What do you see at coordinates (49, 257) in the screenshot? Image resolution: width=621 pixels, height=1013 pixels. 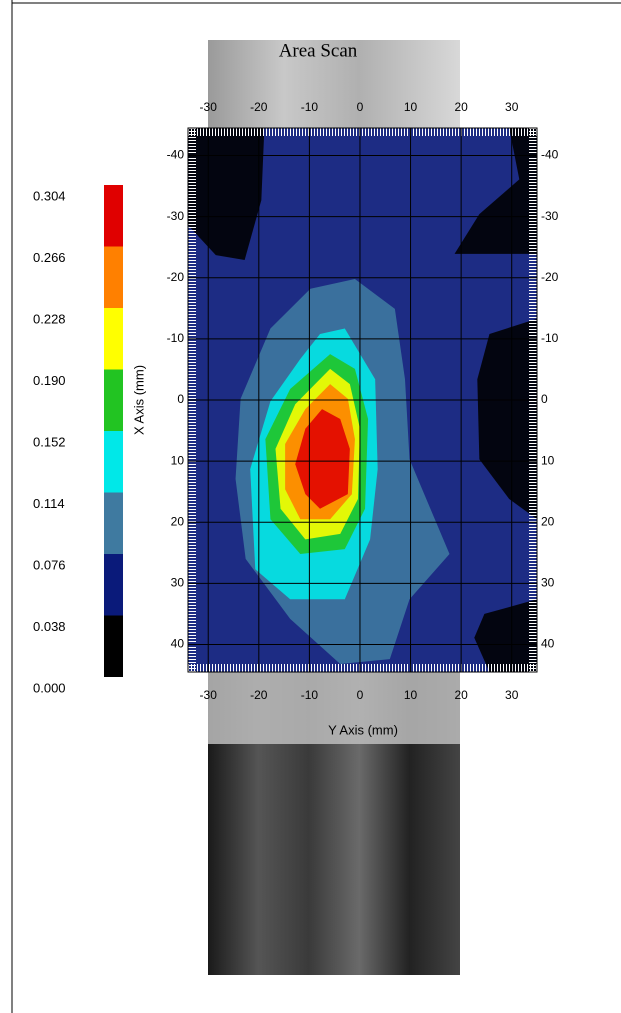 I see `colorbar-label: 0.266` at bounding box center [49, 257].